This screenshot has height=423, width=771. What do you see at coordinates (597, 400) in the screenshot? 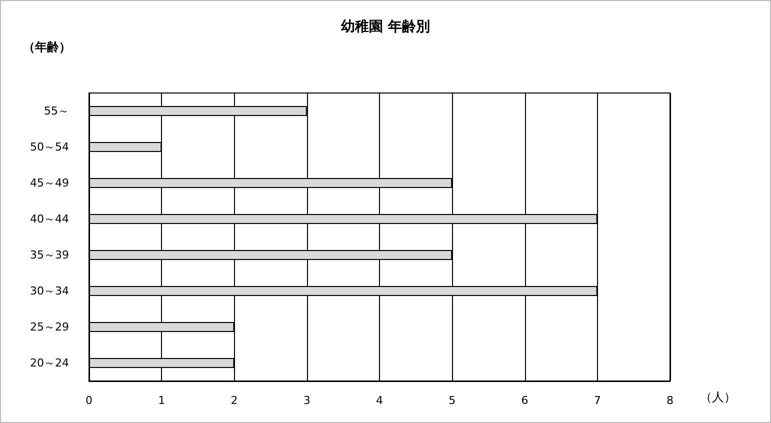
I see `x-tick-label: 7` at bounding box center [597, 400].